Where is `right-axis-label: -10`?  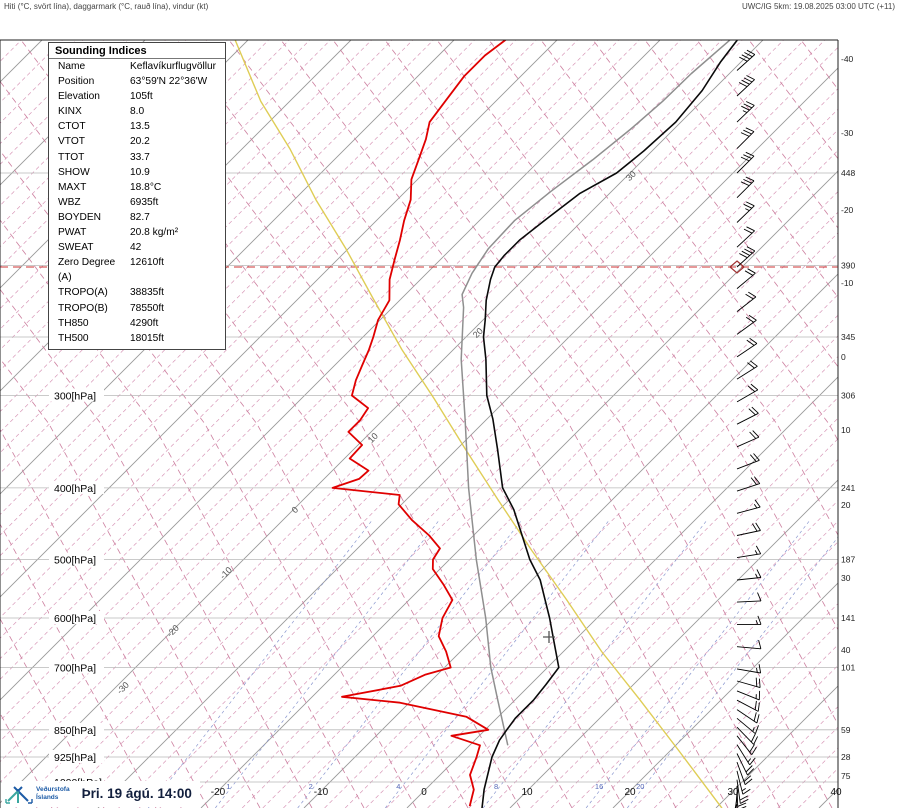
right-axis-label: -10 is located at coordinates (847, 283).